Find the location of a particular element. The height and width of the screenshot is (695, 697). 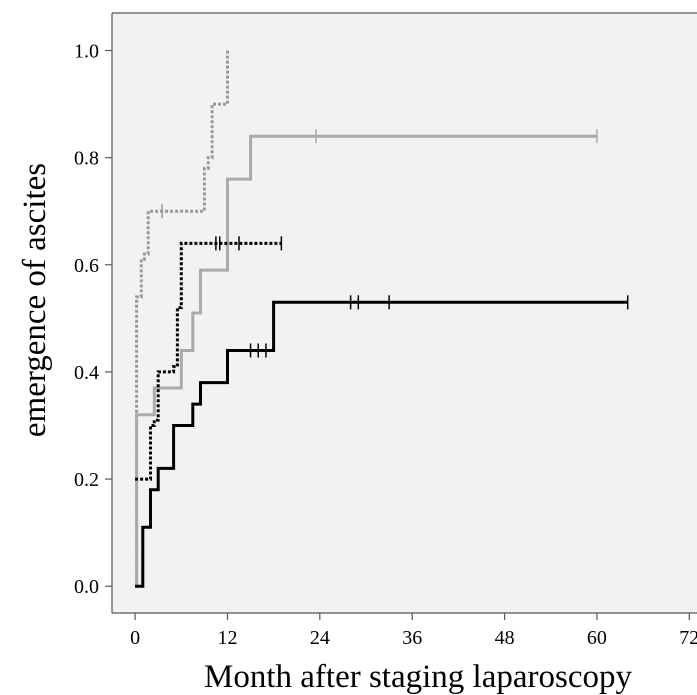

y-tick-label: 0.6 is located at coordinates (86, 266).